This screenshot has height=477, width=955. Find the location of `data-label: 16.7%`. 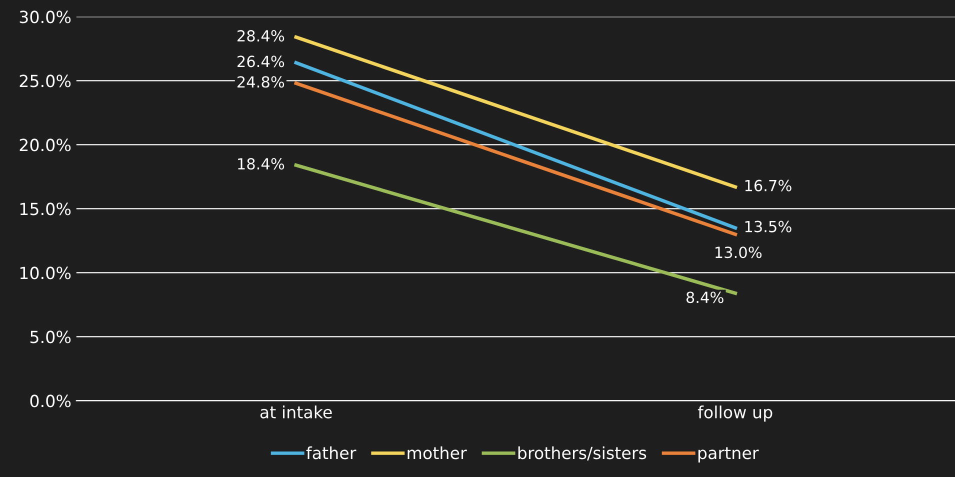

data-label: 16.7% is located at coordinates (768, 186).